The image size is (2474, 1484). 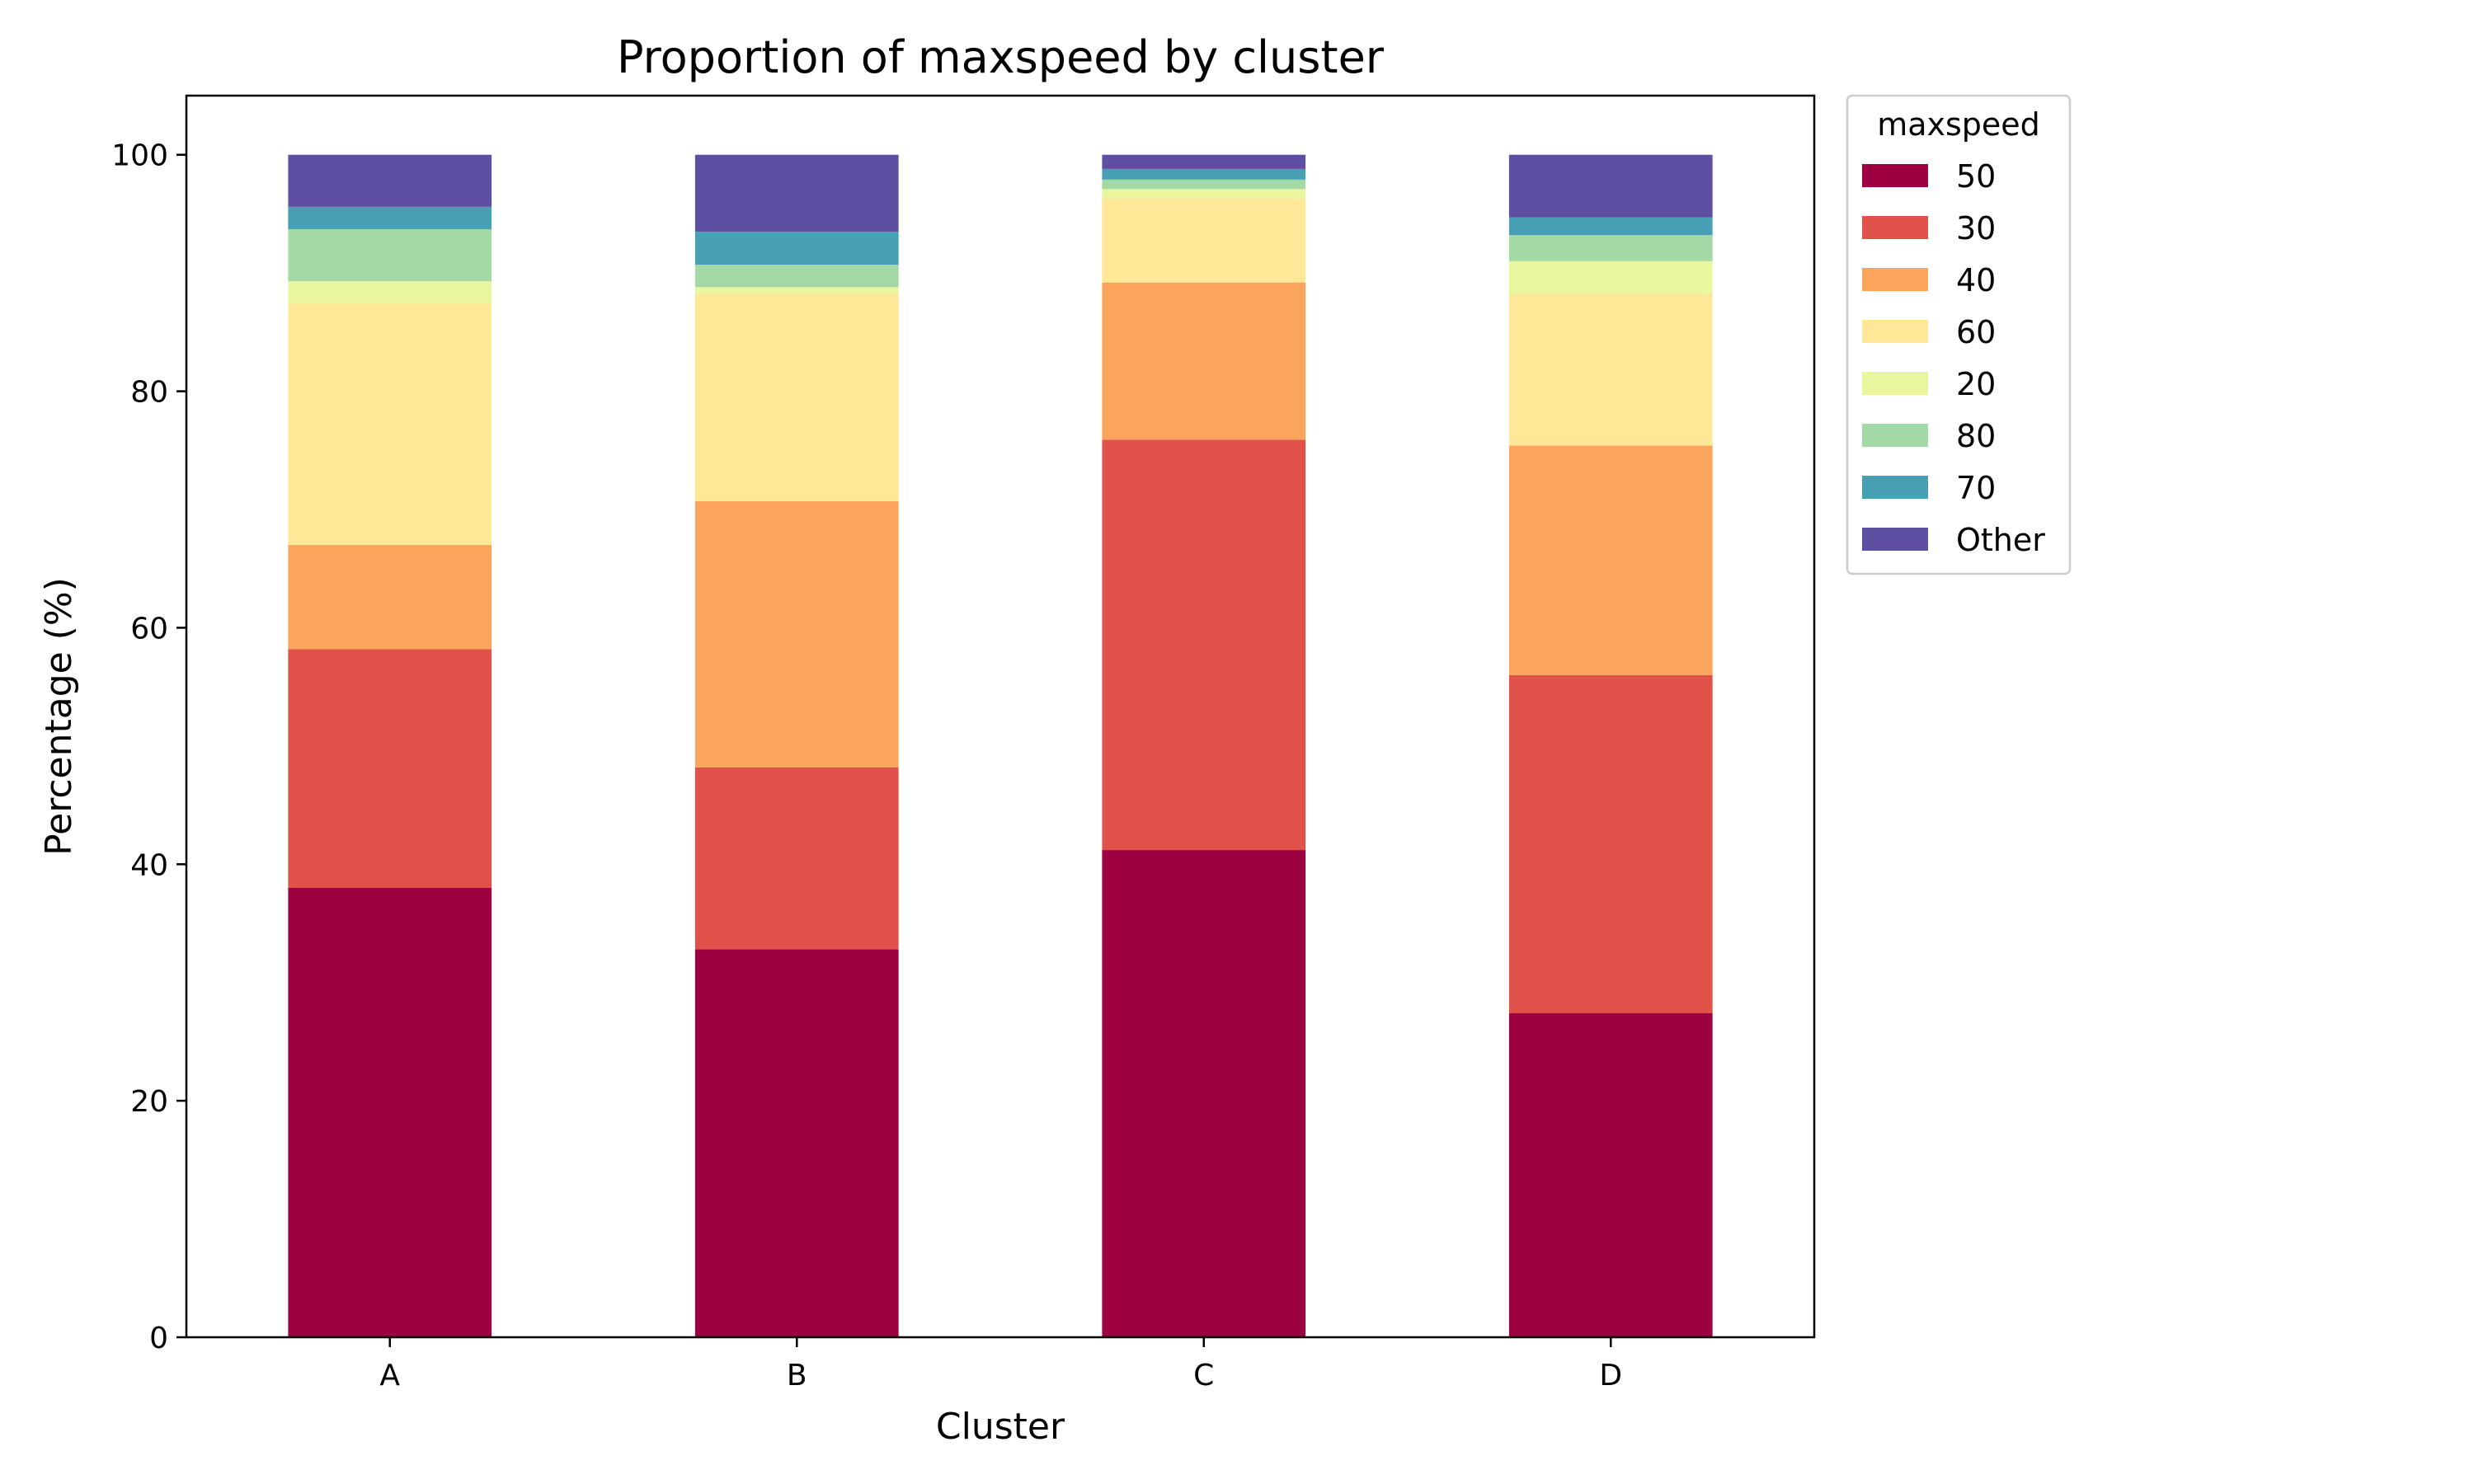 I want to click on y-tick-label-60: 60, so click(x=149, y=629).